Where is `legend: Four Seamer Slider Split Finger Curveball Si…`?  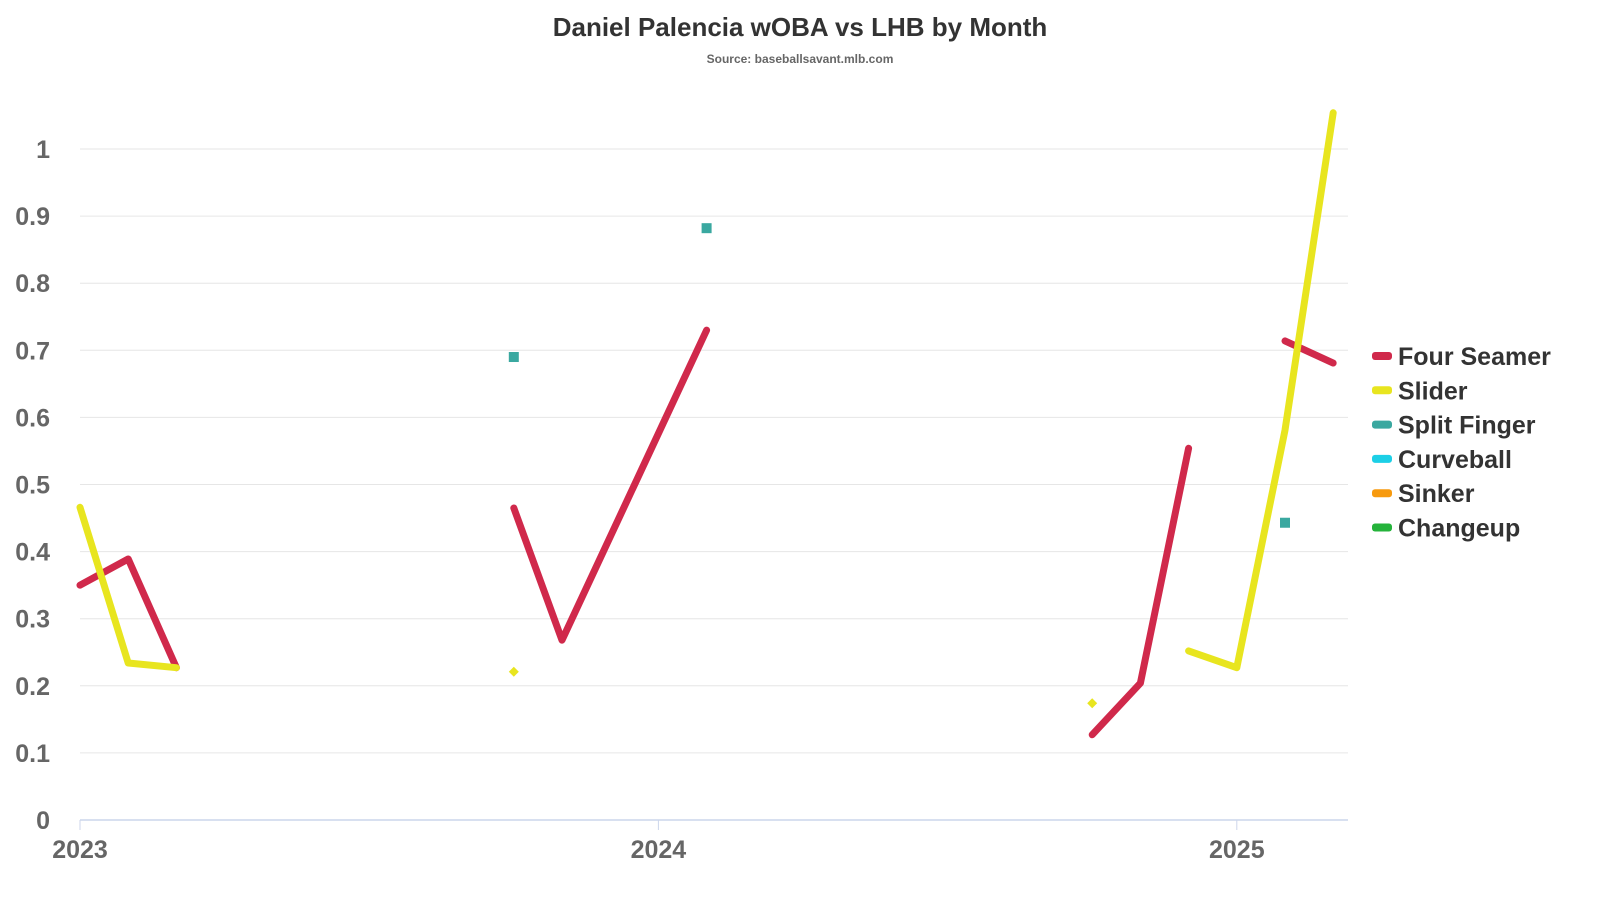
legend: Four Seamer Slider Split Finger Curveball Si… is located at coordinates (1461, 443).